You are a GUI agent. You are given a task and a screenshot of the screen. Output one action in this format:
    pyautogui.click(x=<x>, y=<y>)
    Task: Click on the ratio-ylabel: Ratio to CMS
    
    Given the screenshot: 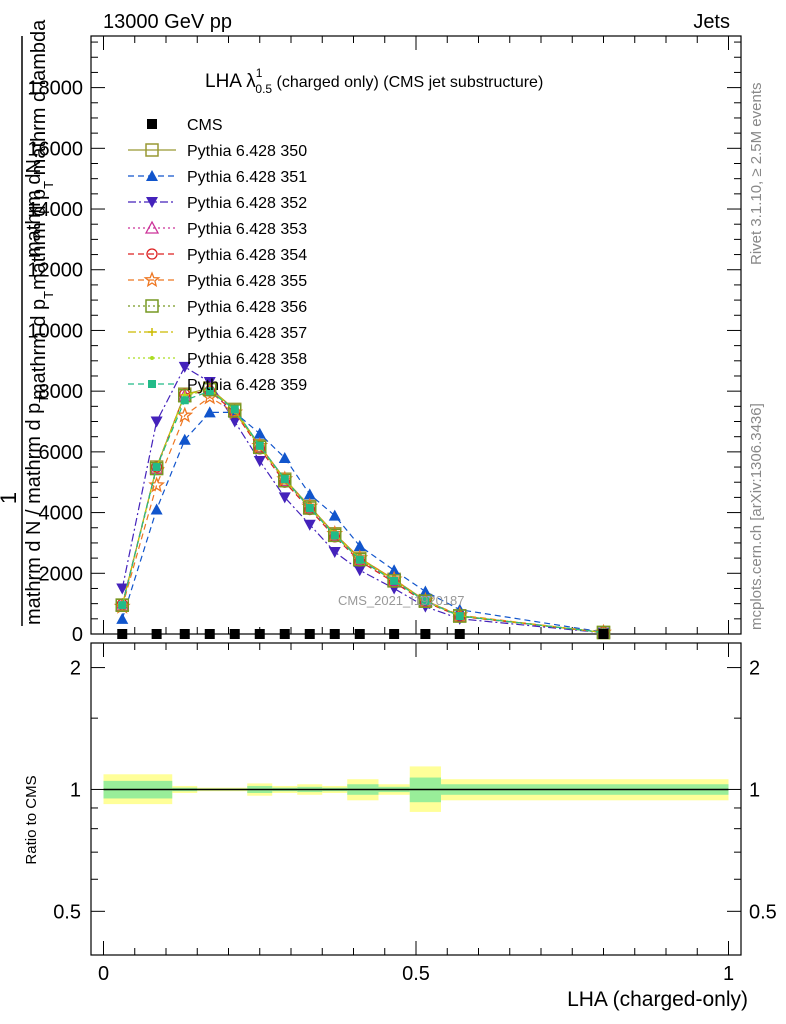 What is the action you would take?
    pyautogui.click(x=31, y=819)
    